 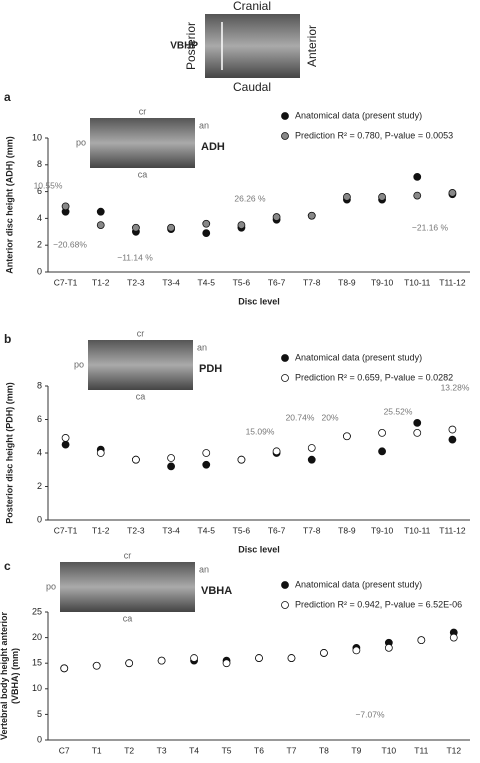 What do you see at coordinates (324, 750) in the screenshot?
I see `x-tick-label: T8` at bounding box center [324, 750].